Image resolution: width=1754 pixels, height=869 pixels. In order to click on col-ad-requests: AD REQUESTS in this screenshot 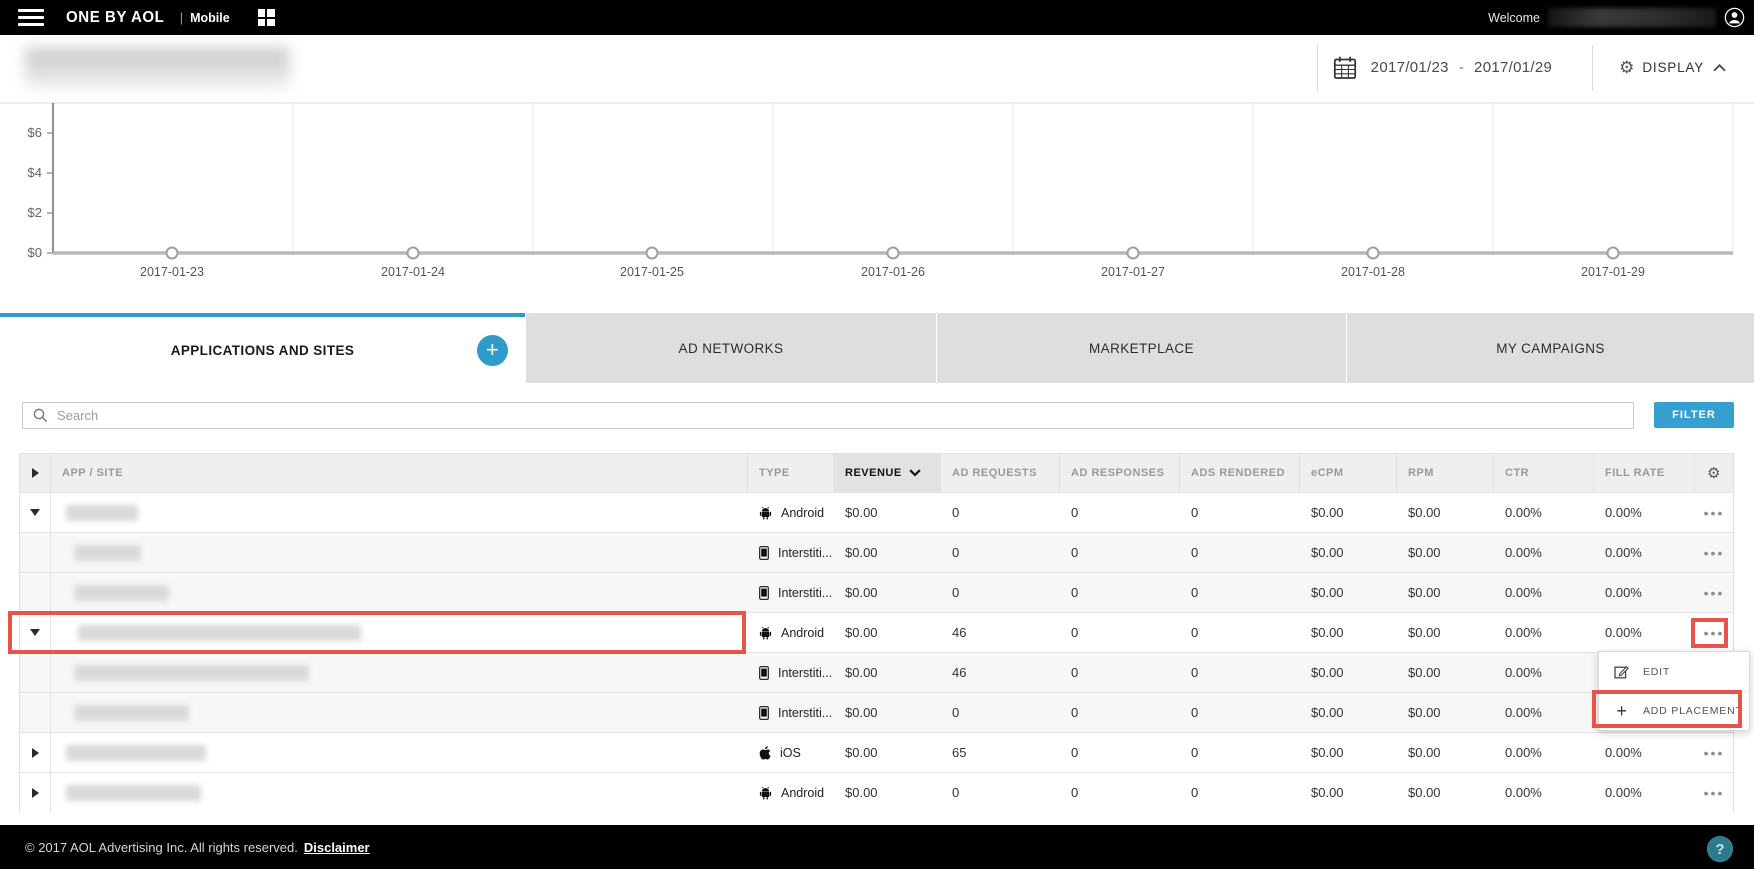, I will do `click(1000, 473)`.